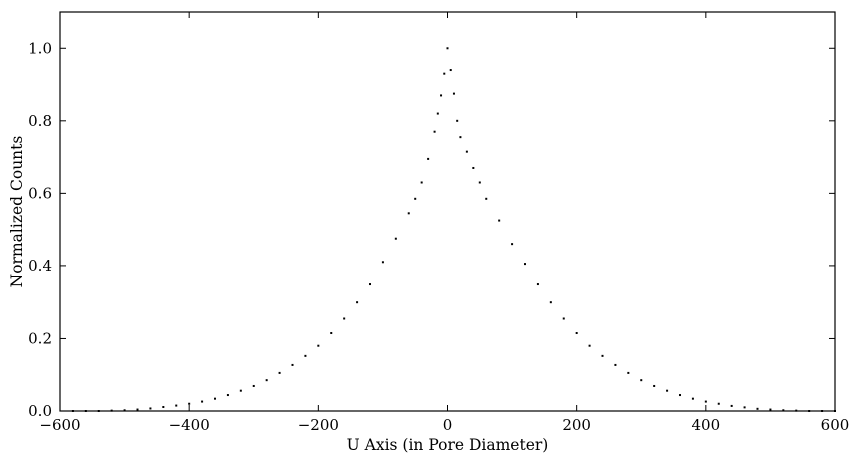  I want to click on x-tick-label: 200, so click(576, 425).